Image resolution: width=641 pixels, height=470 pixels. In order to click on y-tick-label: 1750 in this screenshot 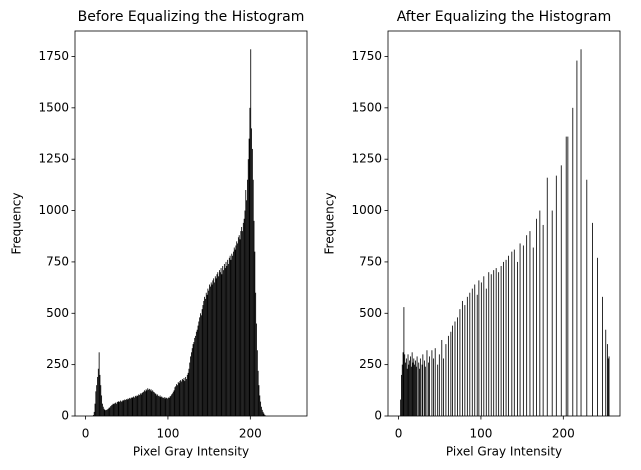, I will do `click(366, 56)`.